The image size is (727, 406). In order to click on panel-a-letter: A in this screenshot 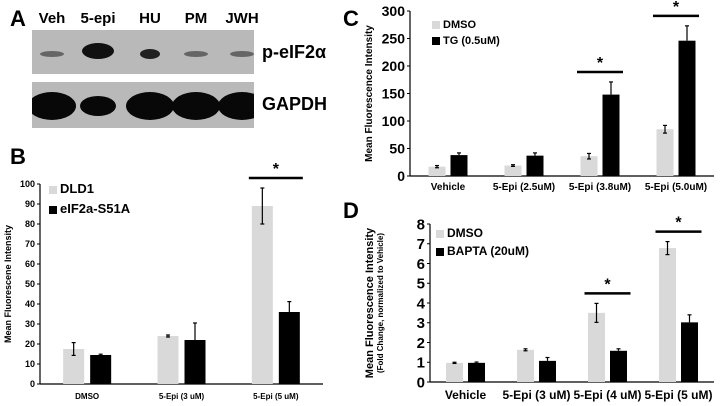, I will do `click(18, 18)`.